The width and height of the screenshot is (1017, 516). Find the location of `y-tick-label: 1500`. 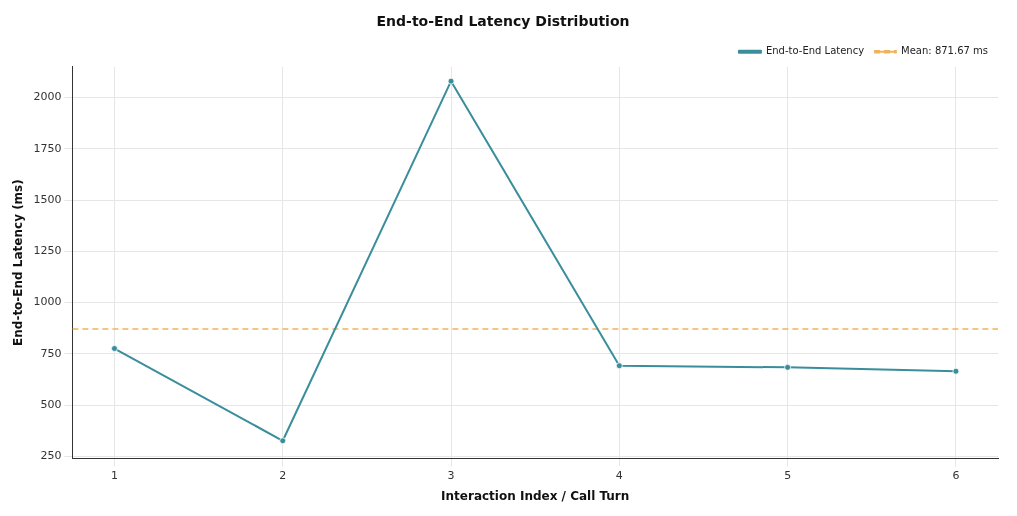

y-tick-label: 1500 is located at coordinates (47, 199).